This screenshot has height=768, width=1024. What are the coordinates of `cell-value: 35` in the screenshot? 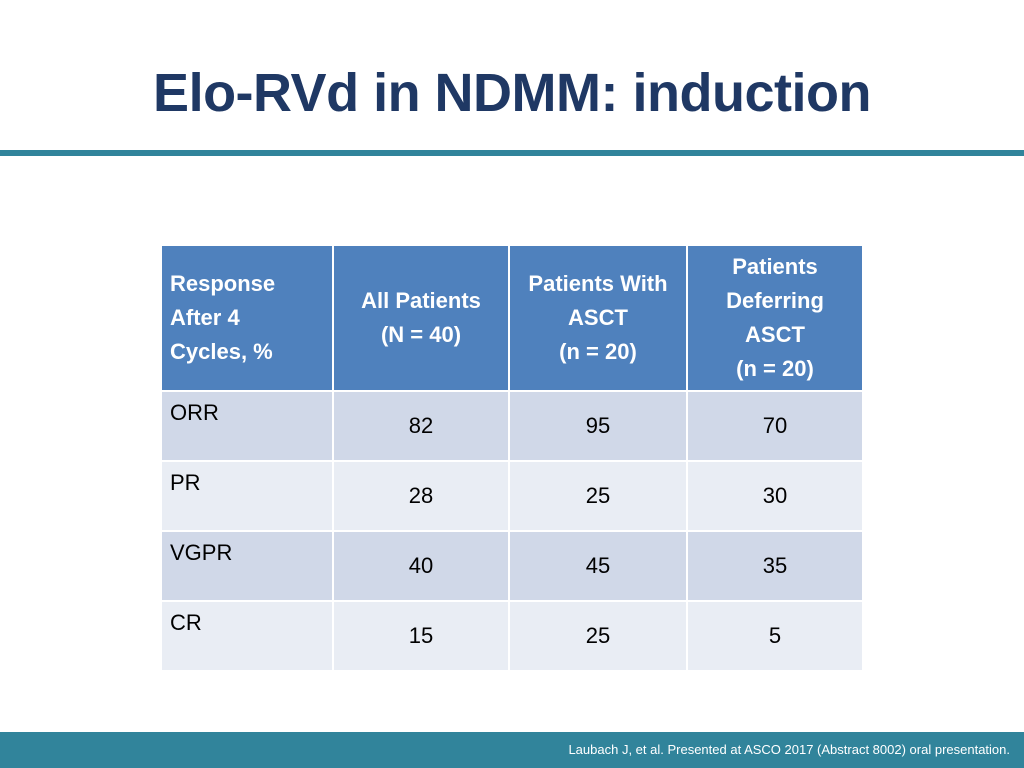 It's located at (775, 567).